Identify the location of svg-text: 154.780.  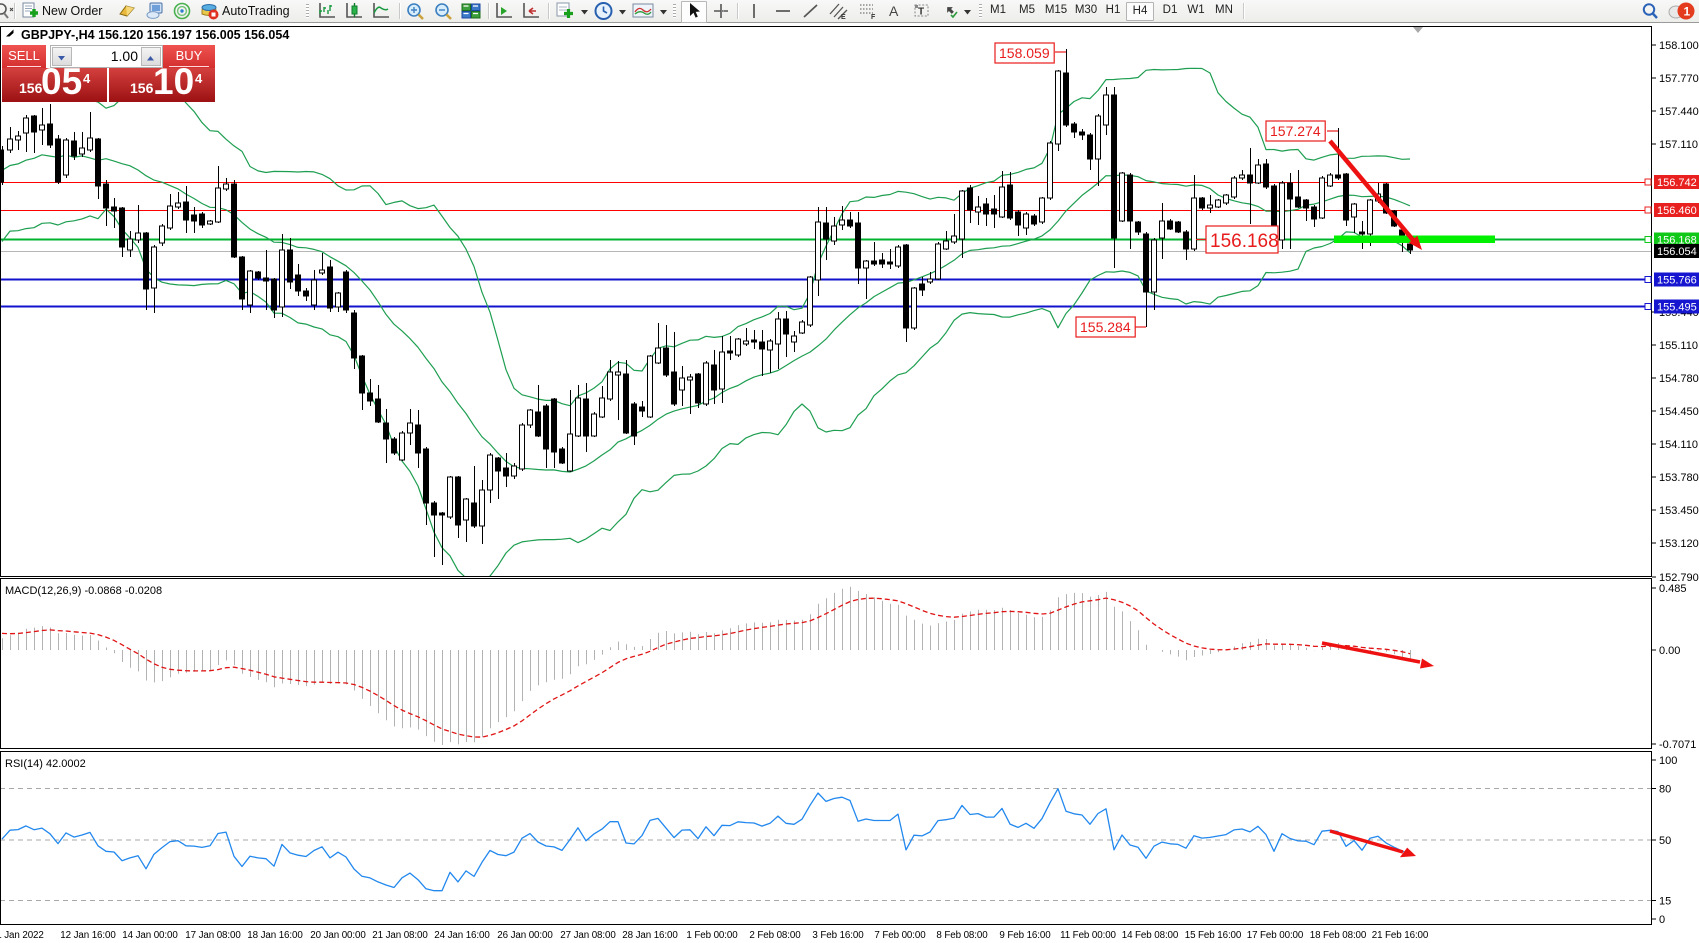
(1679, 379).